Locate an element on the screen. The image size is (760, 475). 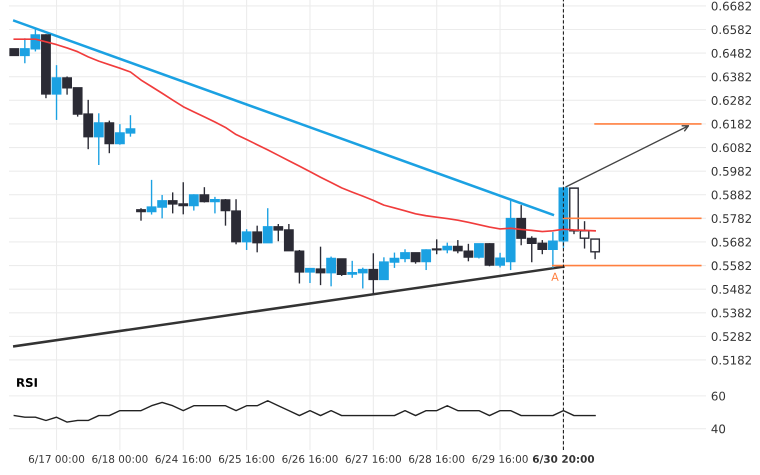
x-tick-label: 6/30 20:00 is located at coordinates (563, 459).